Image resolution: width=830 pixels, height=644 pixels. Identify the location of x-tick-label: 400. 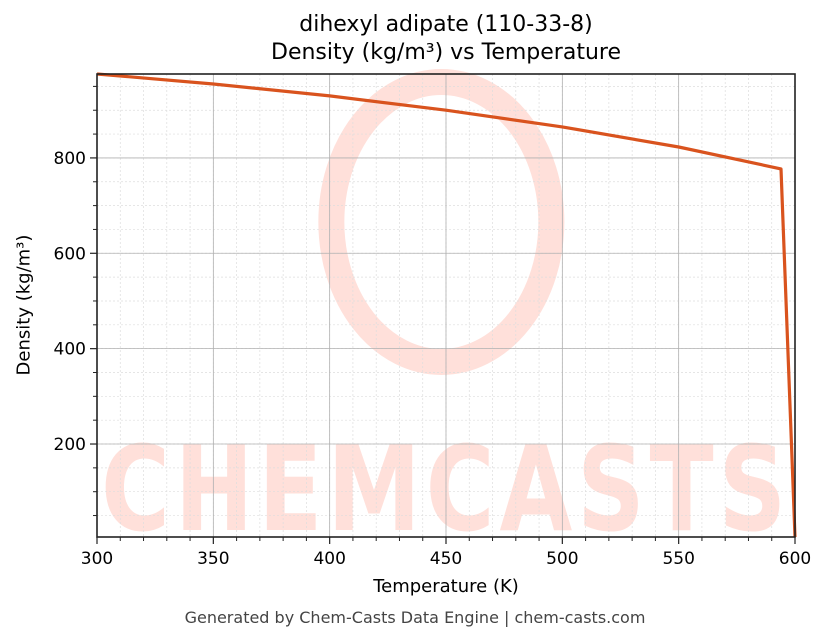
(329, 559).